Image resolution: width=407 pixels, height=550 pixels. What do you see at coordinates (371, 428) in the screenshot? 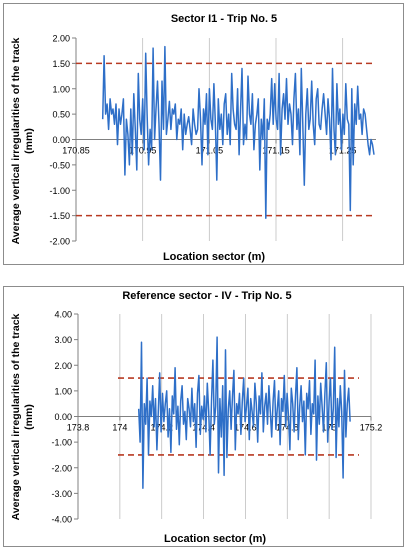
I see `x-tick-label: 175.2` at bounding box center [371, 428].